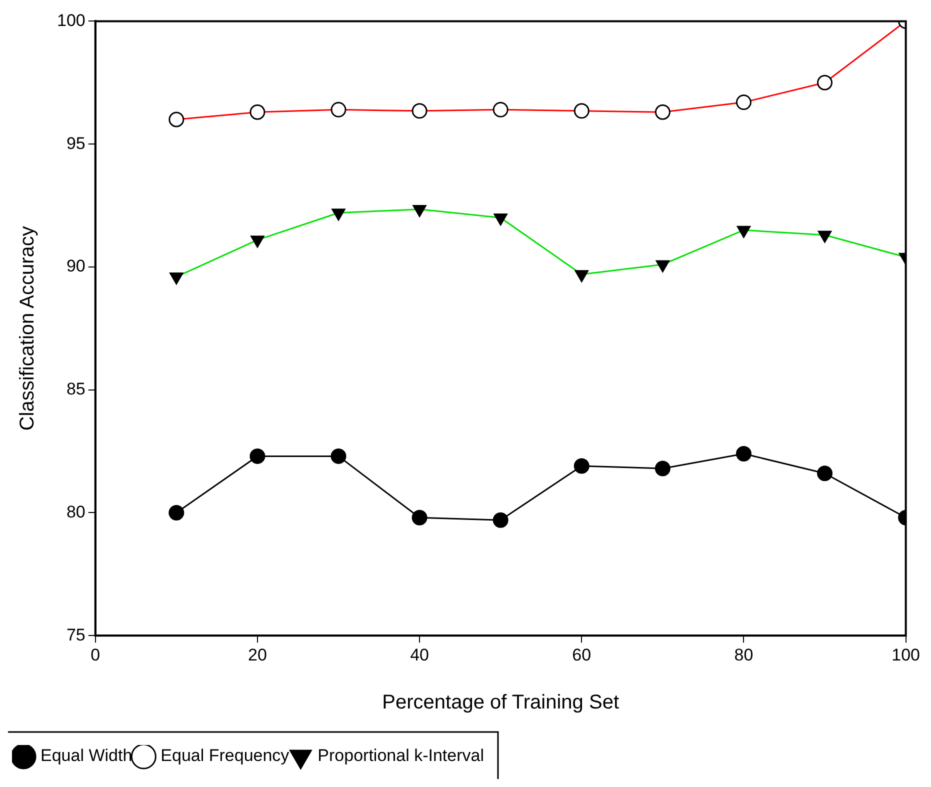 This screenshot has width=931, height=787. What do you see at coordinates (582, 654) in the screenshot?
I see `x-tick-label: 60` at bounding box center [582, 654].